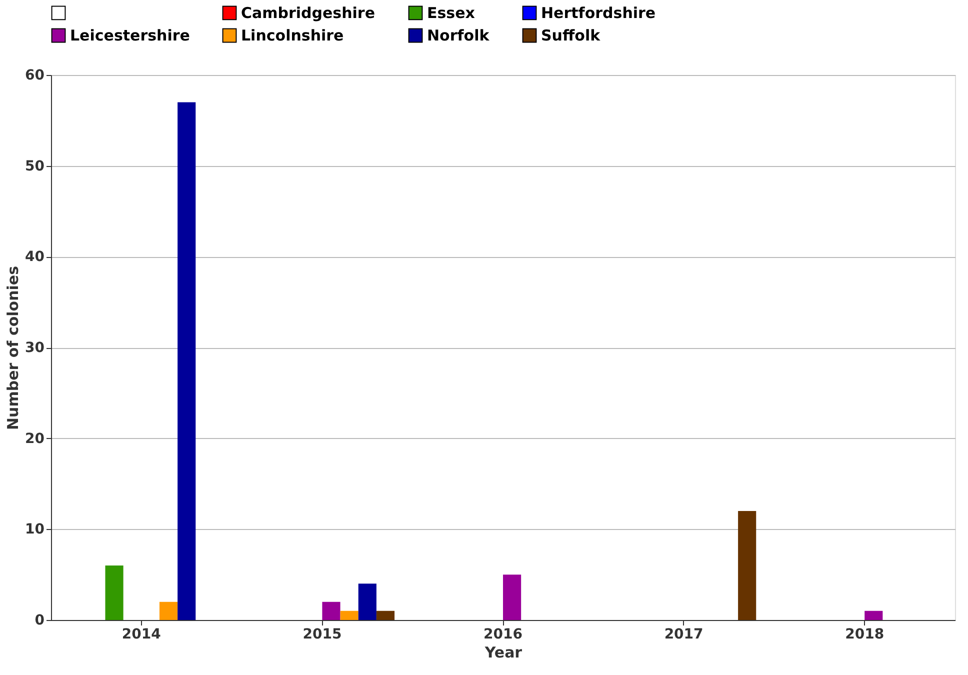 The height and width of the screenshot is (675, 968). I want to click on legend-label: Leicestershire, so click(130, 35).